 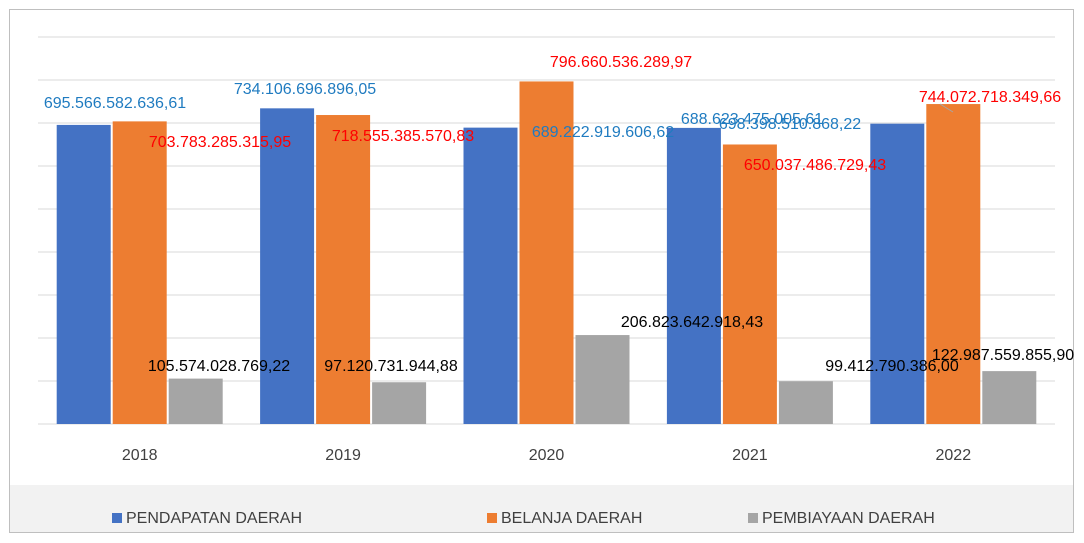 What do you see at coordinates (603, 132) in the screenshot?
I see `data-label: 689.222.919.606,62` at bounding box center [603, 132].